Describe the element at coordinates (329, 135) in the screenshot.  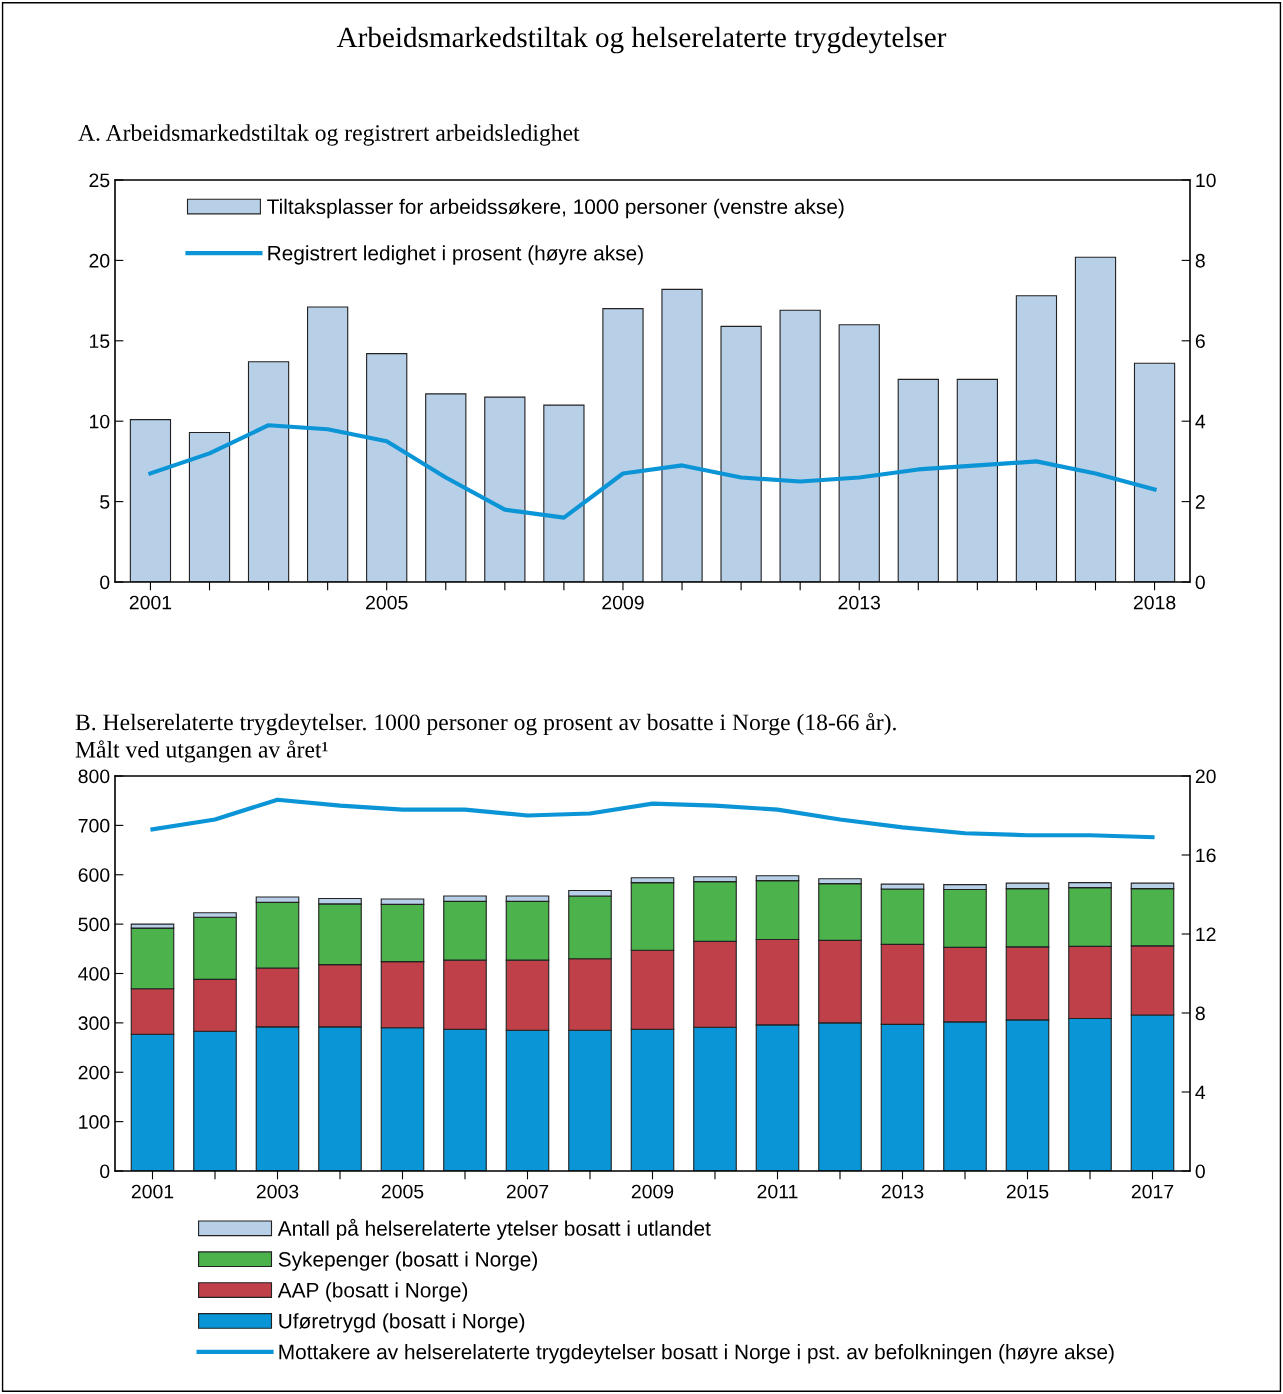
I see `chart-subtitle: A. Arbeidsmarkedstiltak og registrert arbeidsledighet` at that location.